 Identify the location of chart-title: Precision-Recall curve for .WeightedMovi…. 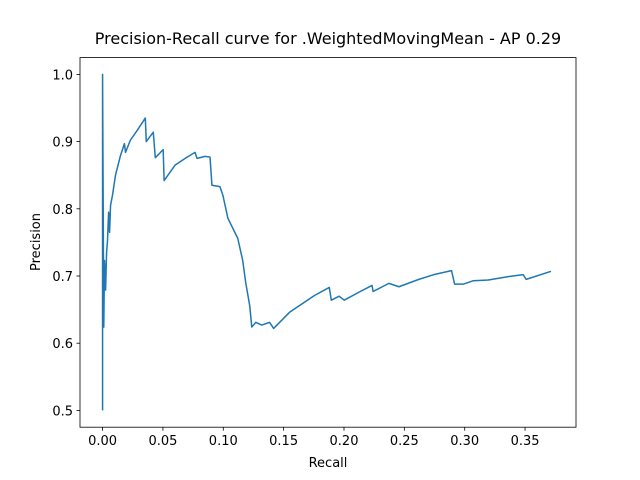
(328, 38).